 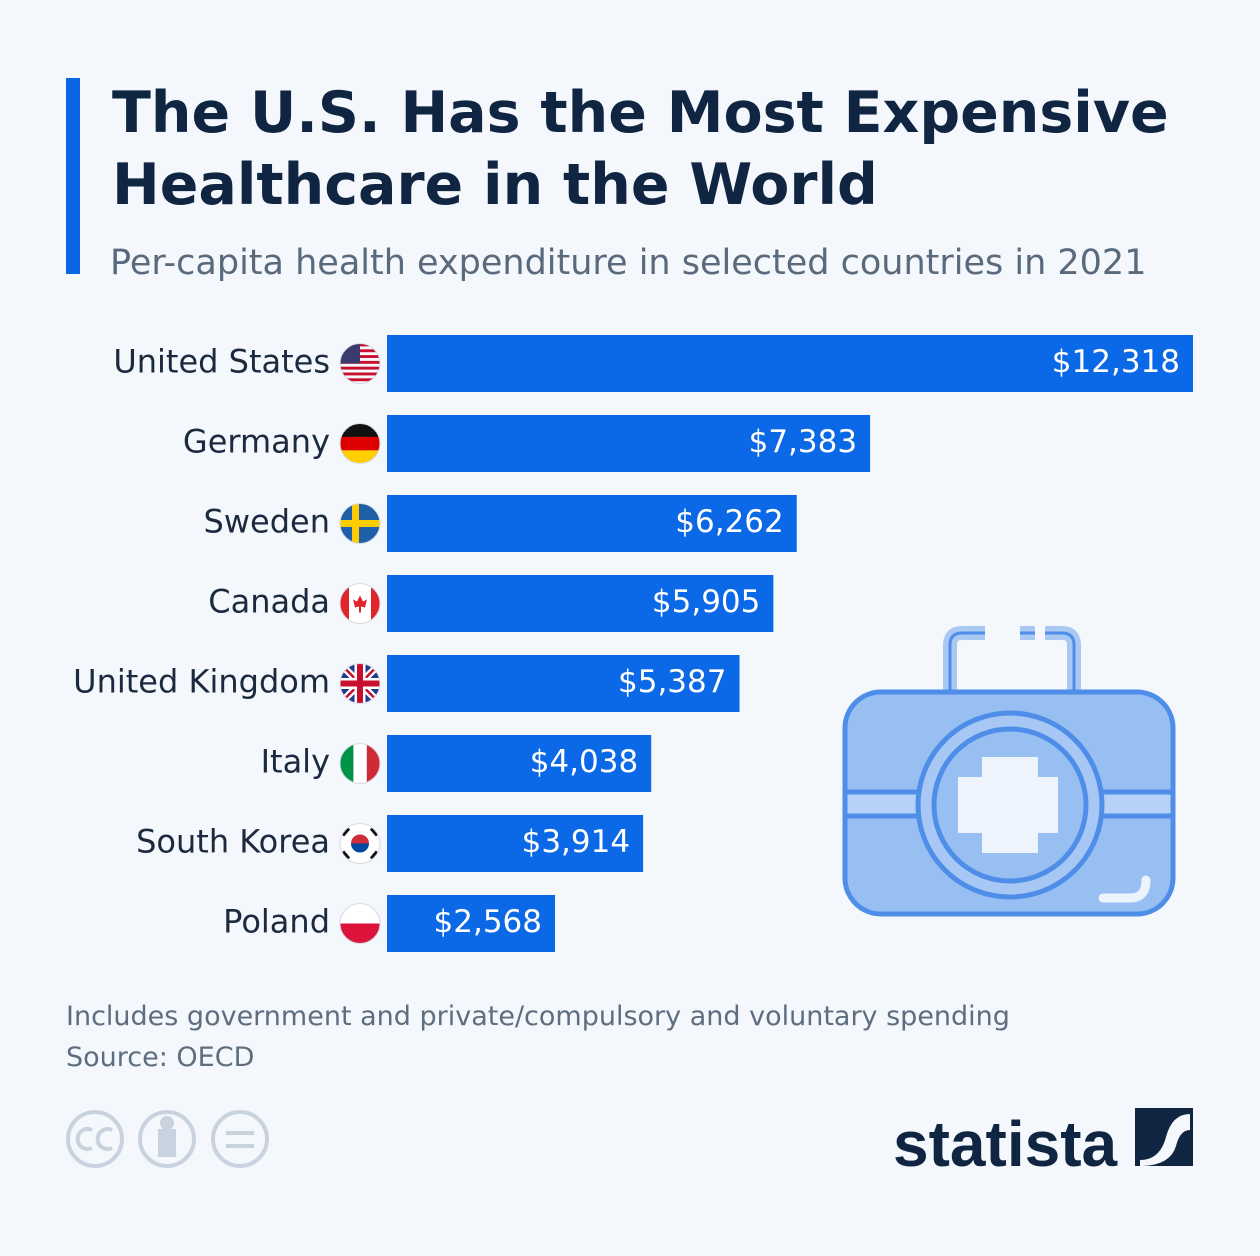 What do you see at coordinates (295, 762) in the screenshot?
I see `category-label: Italy` at bounding box center [295, 762].